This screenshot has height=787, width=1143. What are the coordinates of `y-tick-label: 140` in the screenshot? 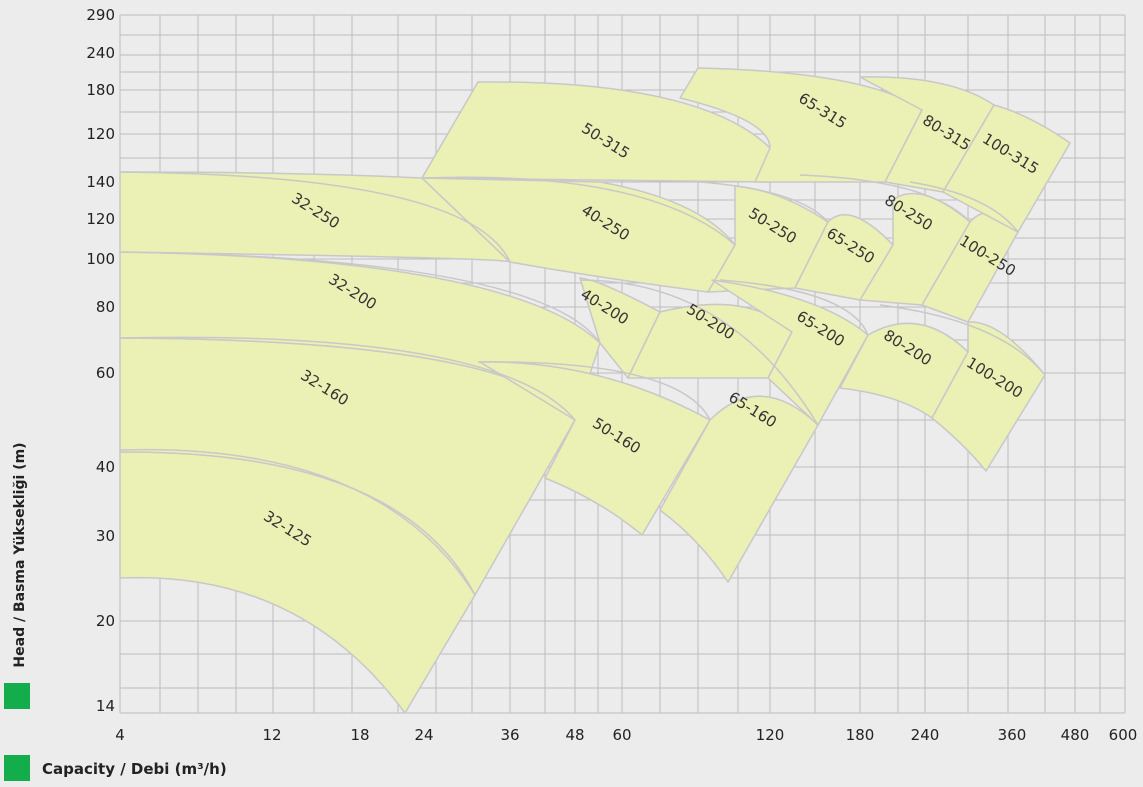 It's located at (100, 182).